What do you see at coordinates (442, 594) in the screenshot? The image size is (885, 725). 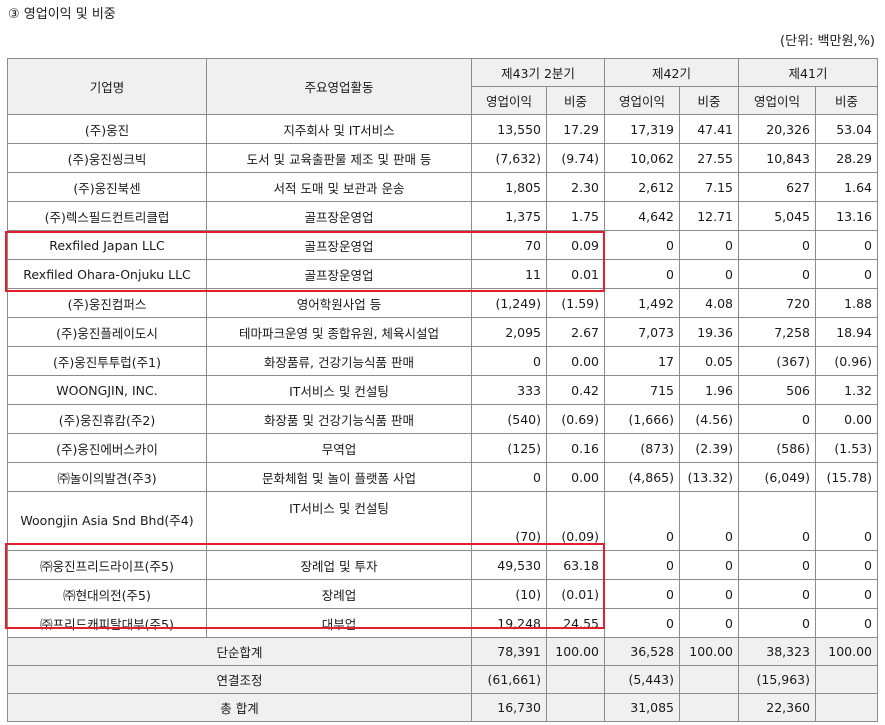 I see `table-row: ㈜현대의전(주5) 장례업 (10) (0.01) 0 0 0 0` at bounding box center [442, 594].